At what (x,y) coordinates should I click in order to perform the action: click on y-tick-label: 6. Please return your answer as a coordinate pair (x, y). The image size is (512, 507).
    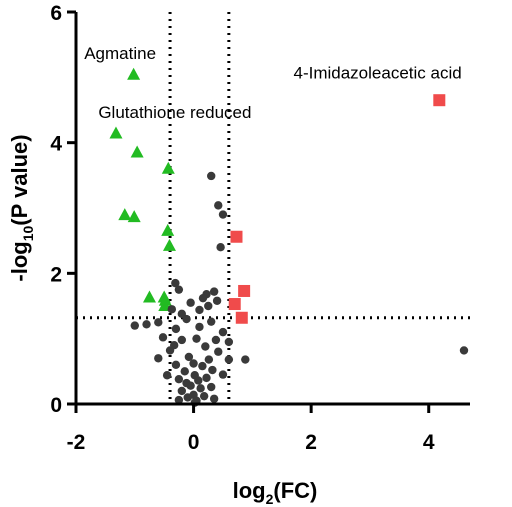
    Looking at the image, I should click on (56, 13).